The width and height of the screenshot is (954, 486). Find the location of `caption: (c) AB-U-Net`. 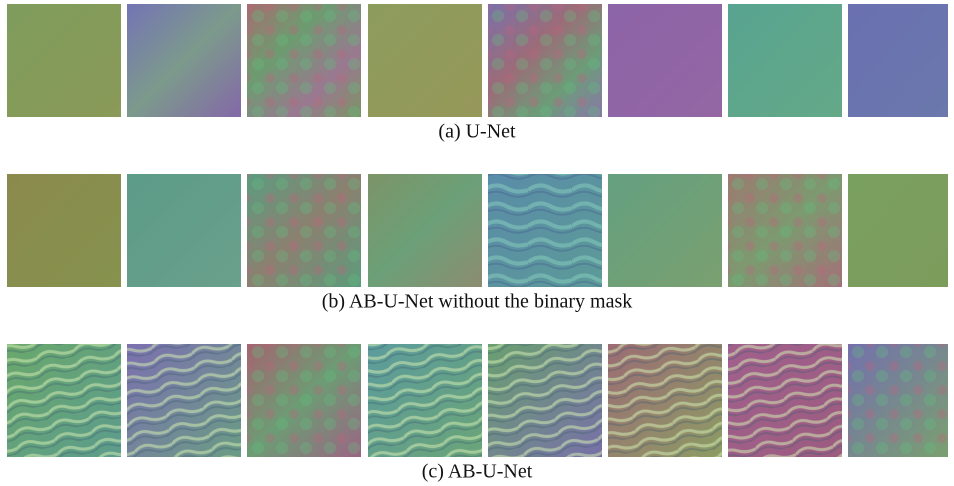

caption: (c) AB-U-Net is located at coordinates (477, 472).